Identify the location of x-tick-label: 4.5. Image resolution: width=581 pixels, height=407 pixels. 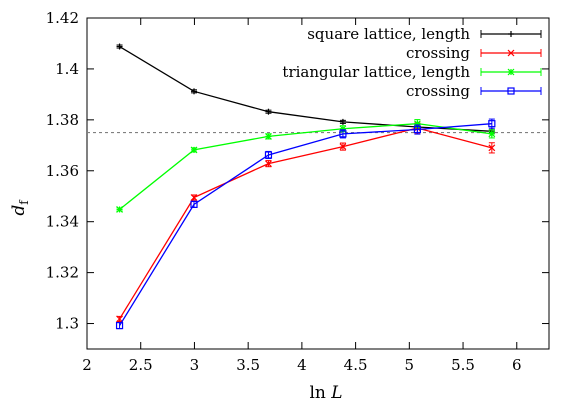
(356, 365).